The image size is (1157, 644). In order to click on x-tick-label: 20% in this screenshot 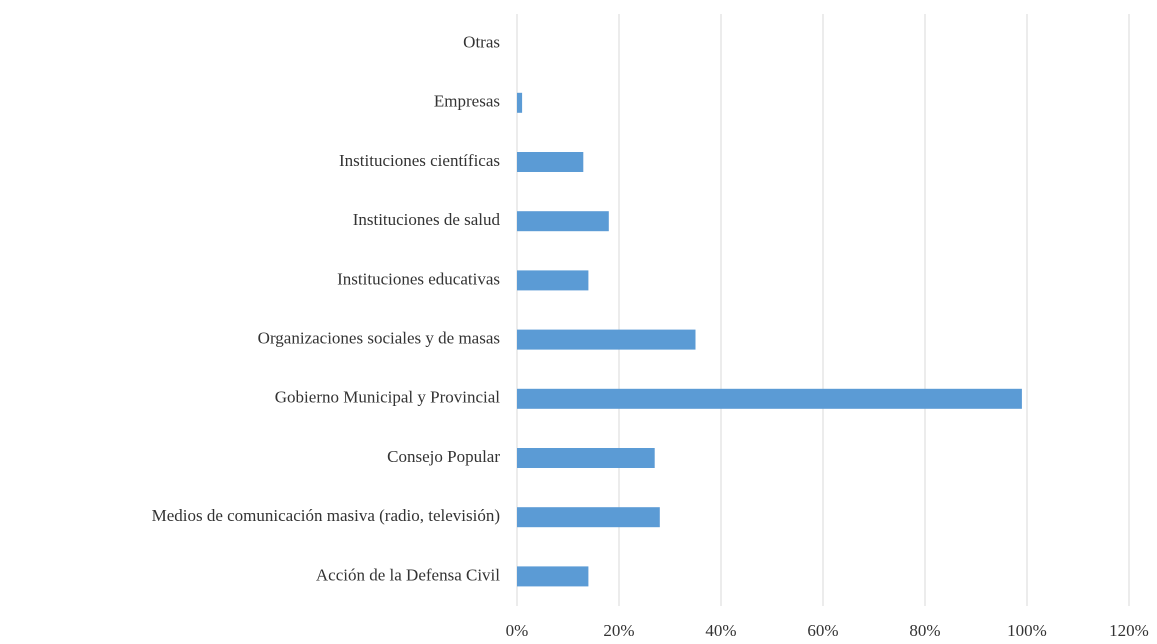, I will do `click(618, 630)`.